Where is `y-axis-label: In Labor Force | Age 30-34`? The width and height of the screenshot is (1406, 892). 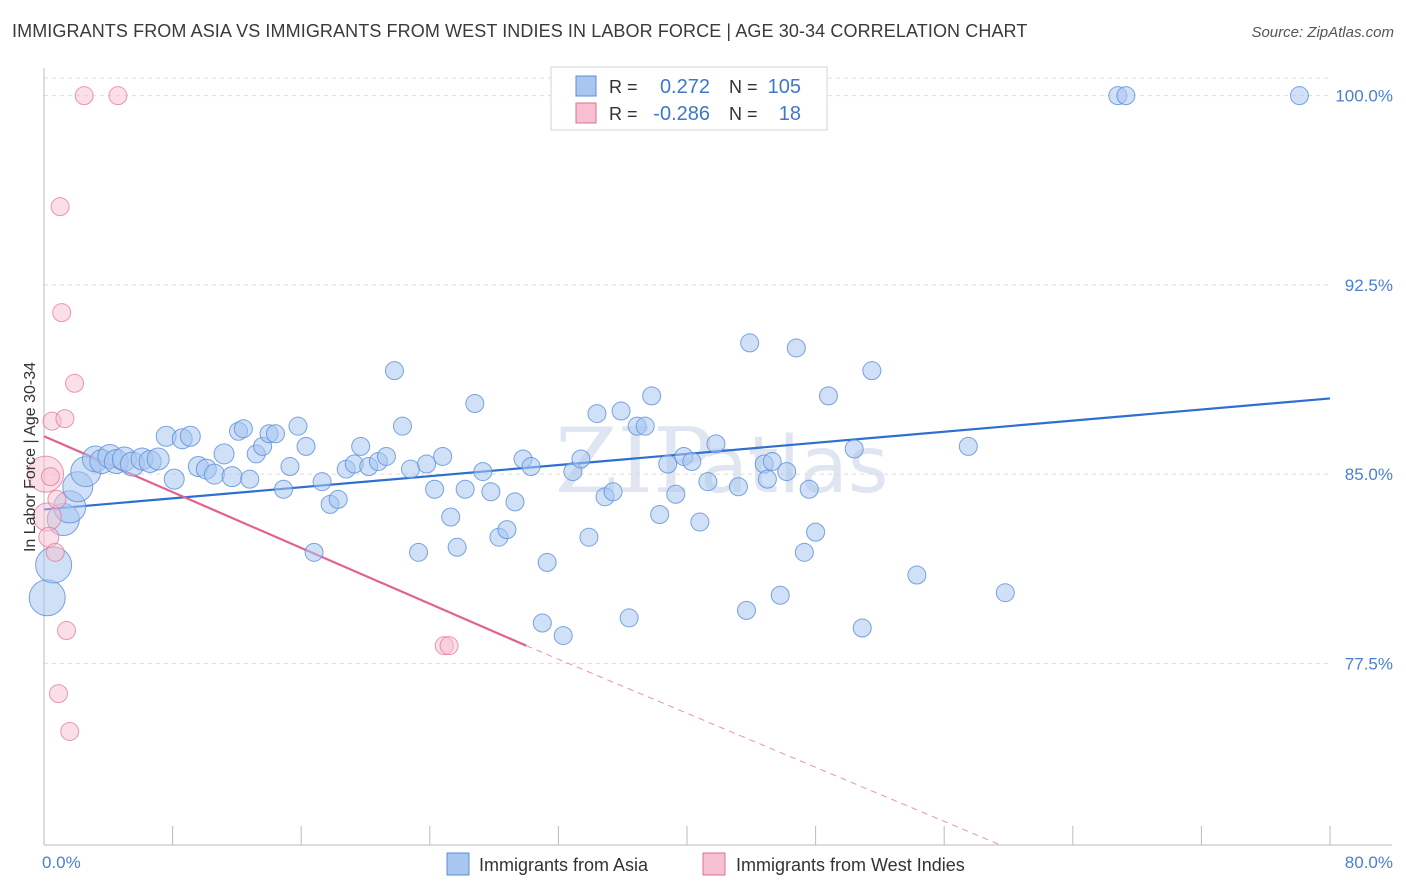
y-axis-label: In Labor Force | Age 30-34 is located at coordinates (30, 457).